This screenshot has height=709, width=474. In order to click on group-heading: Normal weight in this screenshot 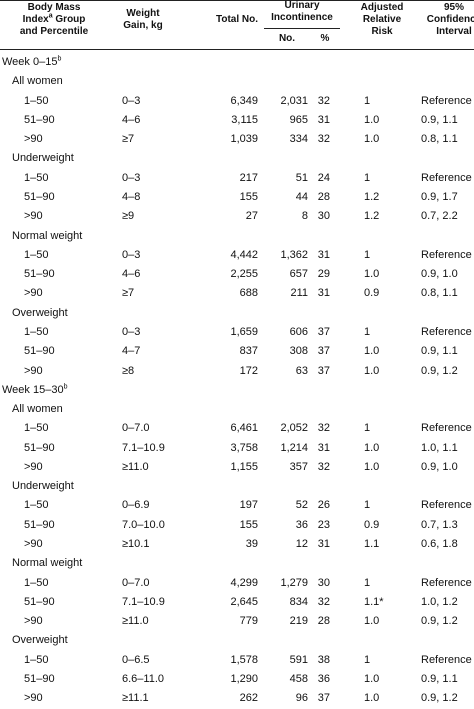, I will do `click(237, 236)`.